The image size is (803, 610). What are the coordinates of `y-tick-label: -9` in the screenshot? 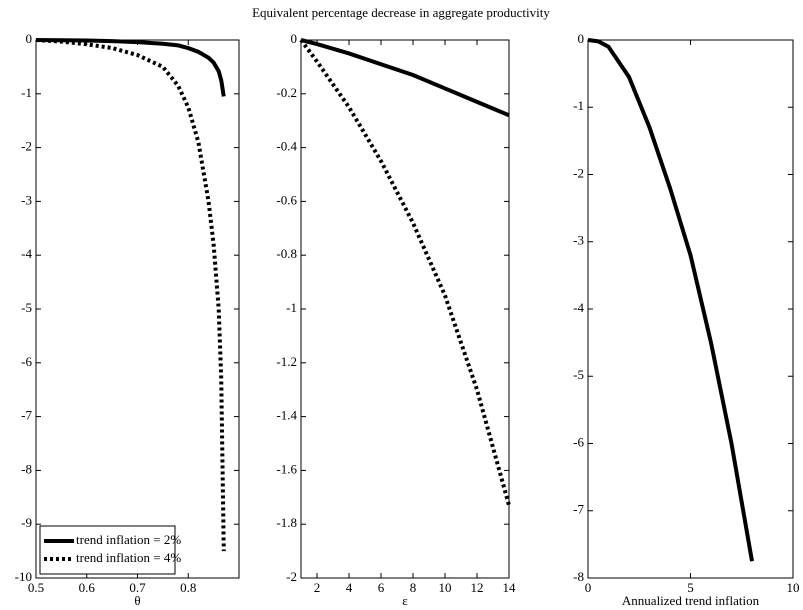 It's located at (26, 522).